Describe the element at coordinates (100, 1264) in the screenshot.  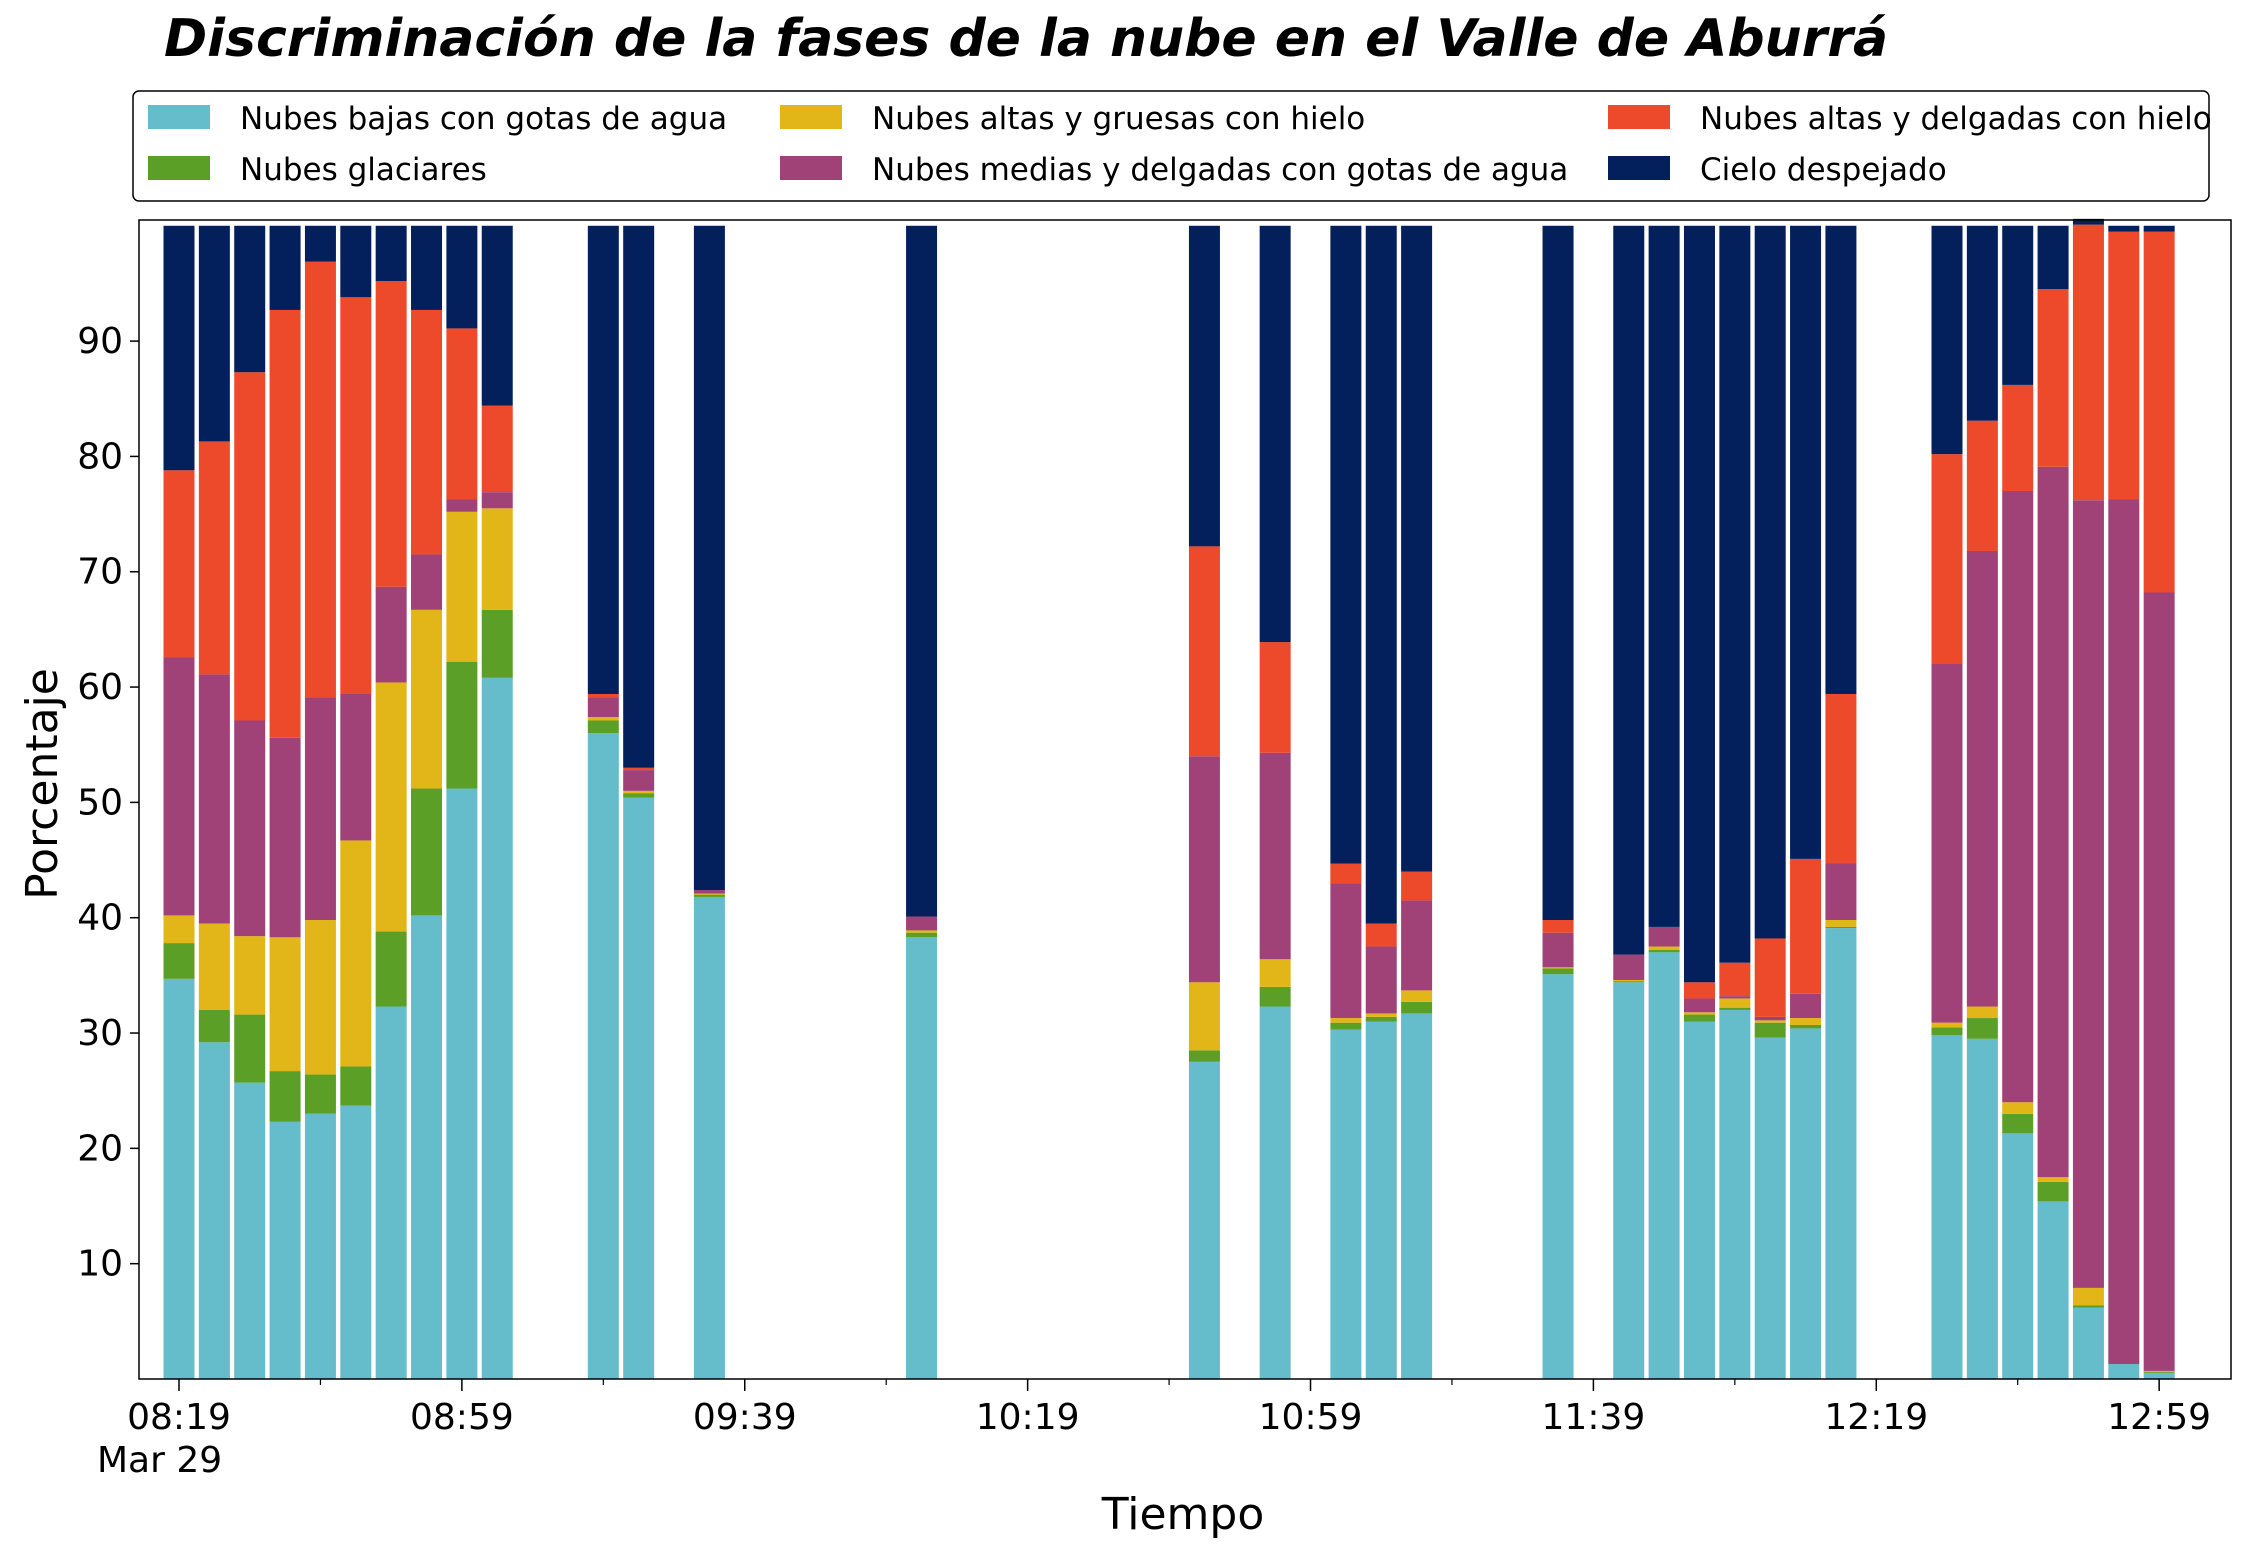
I see `y-tick-label: 10` at that location.